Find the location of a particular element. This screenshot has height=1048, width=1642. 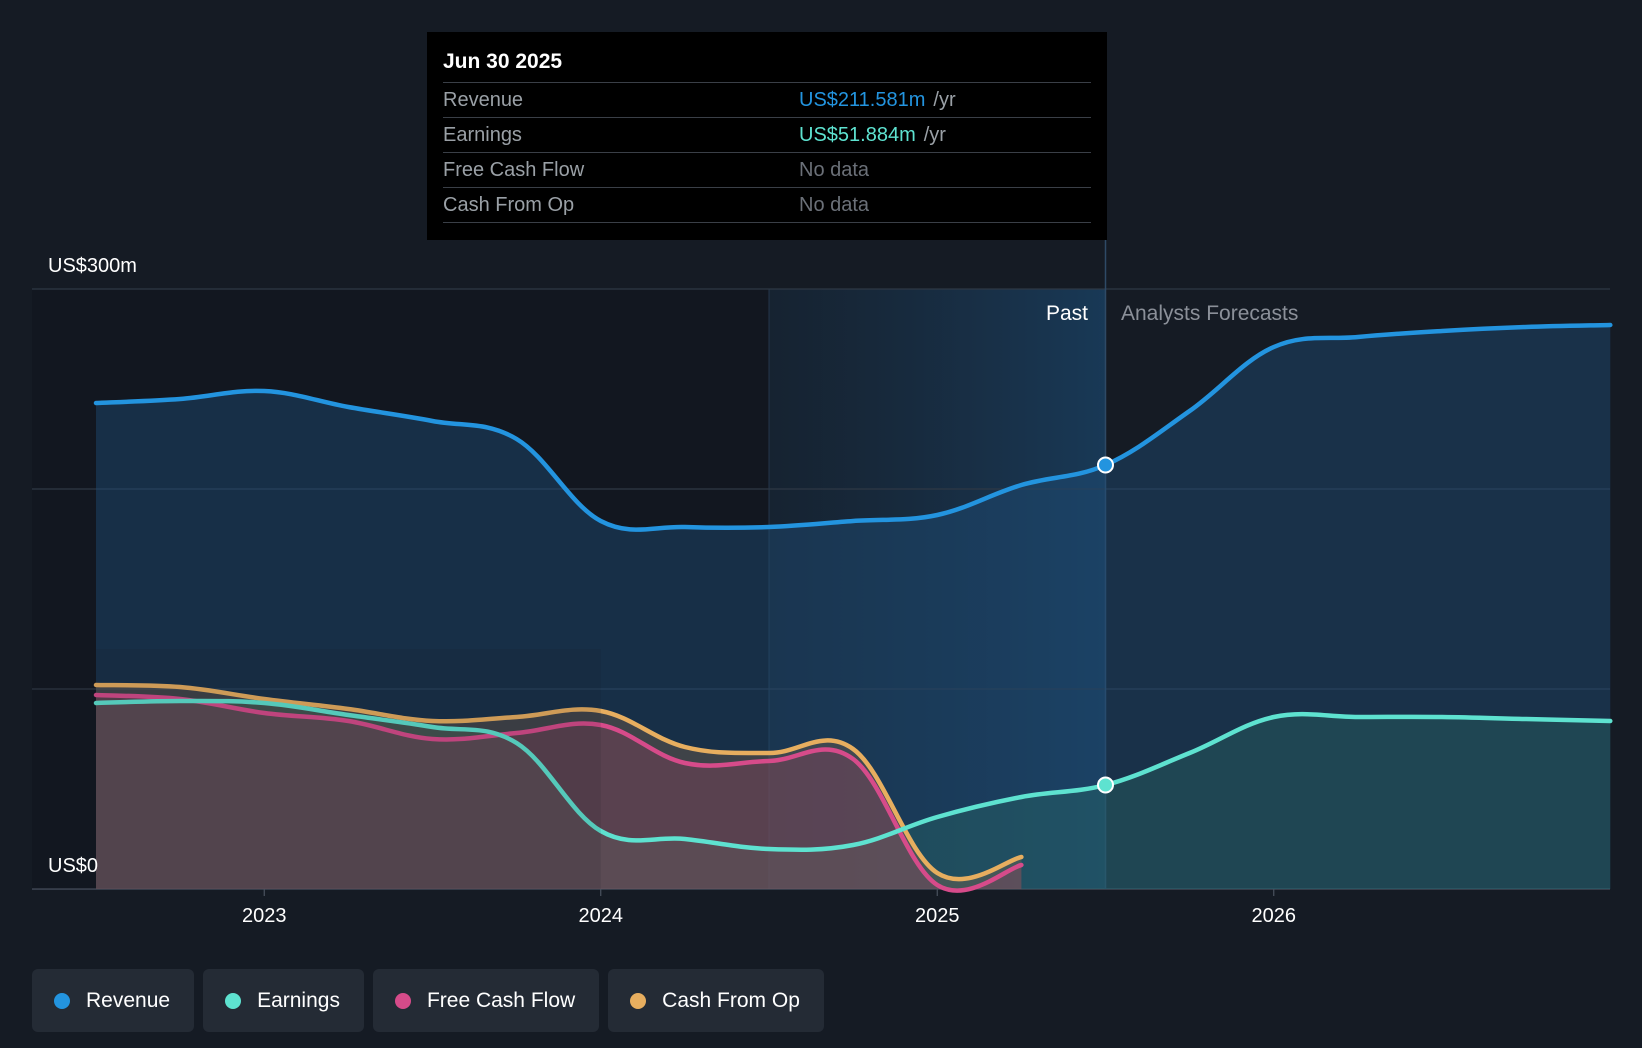

tooltip-row-free-cash-flow: Free Cash Flow No data is located at coordinates (767, 169).